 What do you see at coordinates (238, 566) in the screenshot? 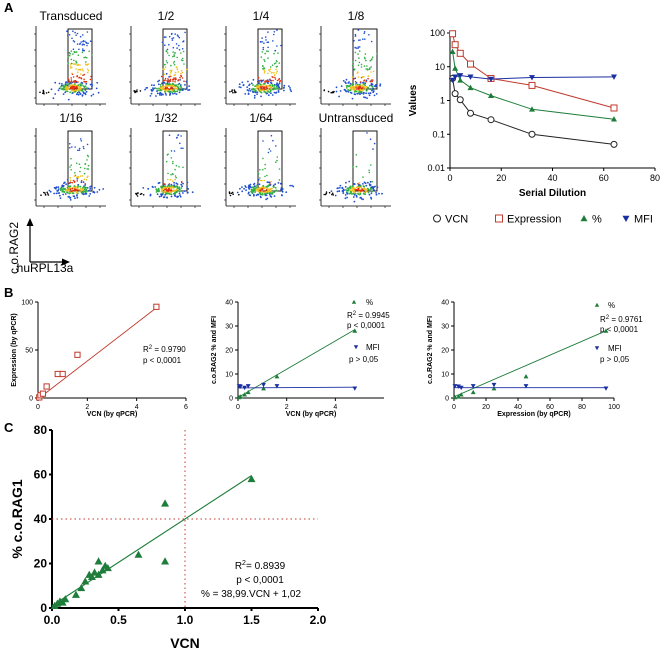
I see `r2-base: R` at bounding box center [238, 566].